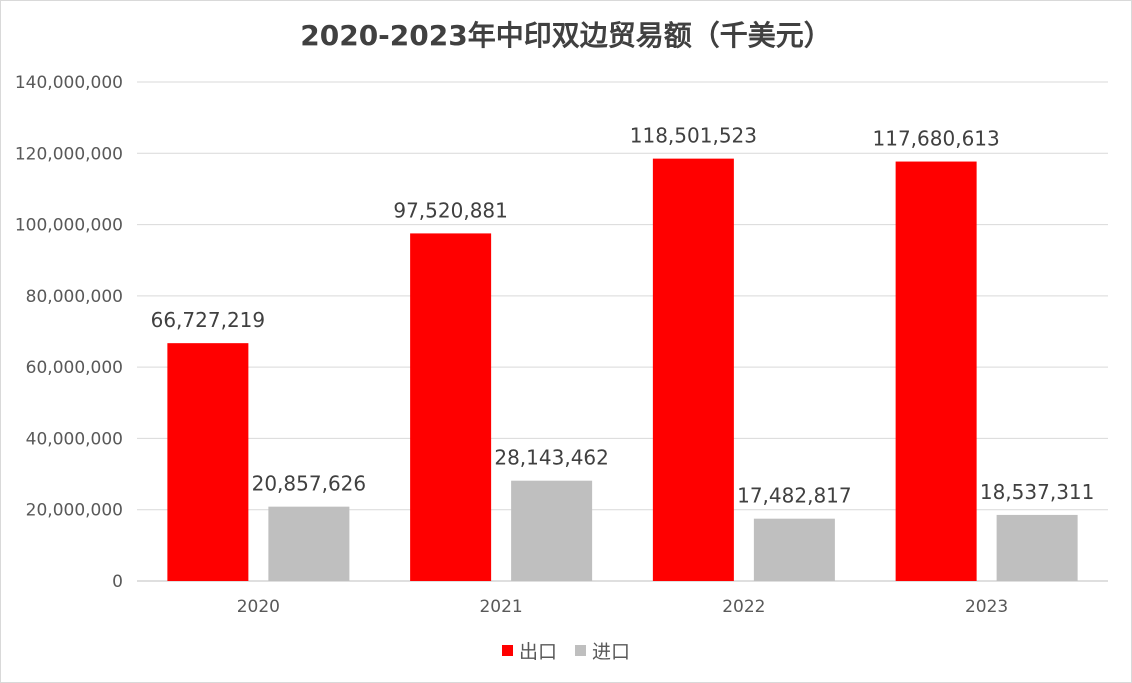 The height and width of the screenshot is (683, 1132). I want to click on legend-item-export: 出口, so click(529, 650).